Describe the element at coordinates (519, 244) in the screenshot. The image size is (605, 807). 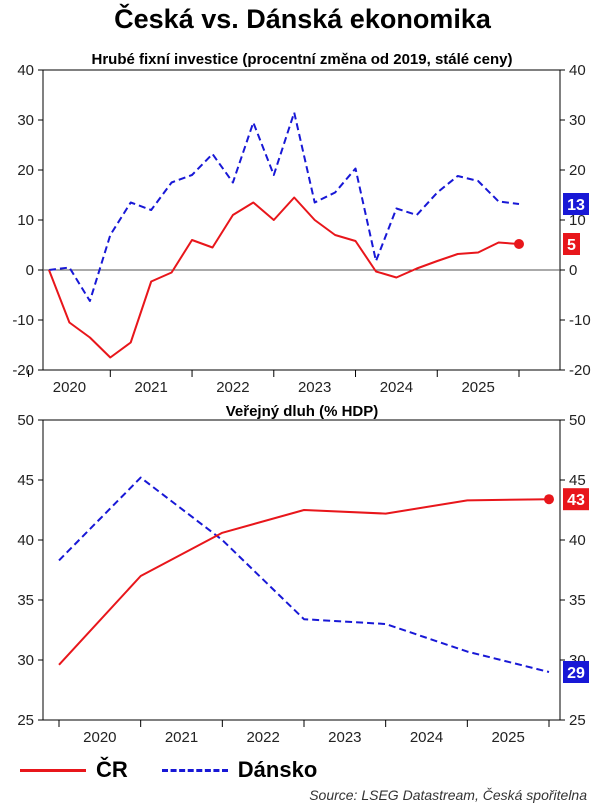
I see `chart1-end-marker-cz` at that location.